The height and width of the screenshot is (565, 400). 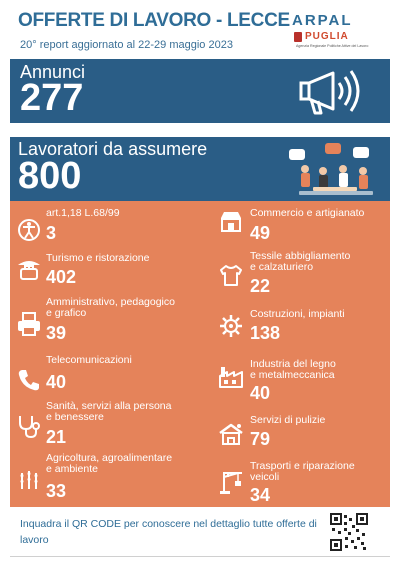 I want to click on lavoratori-panel: Lavoratori da assumere 800, so click(x=200, y=169).